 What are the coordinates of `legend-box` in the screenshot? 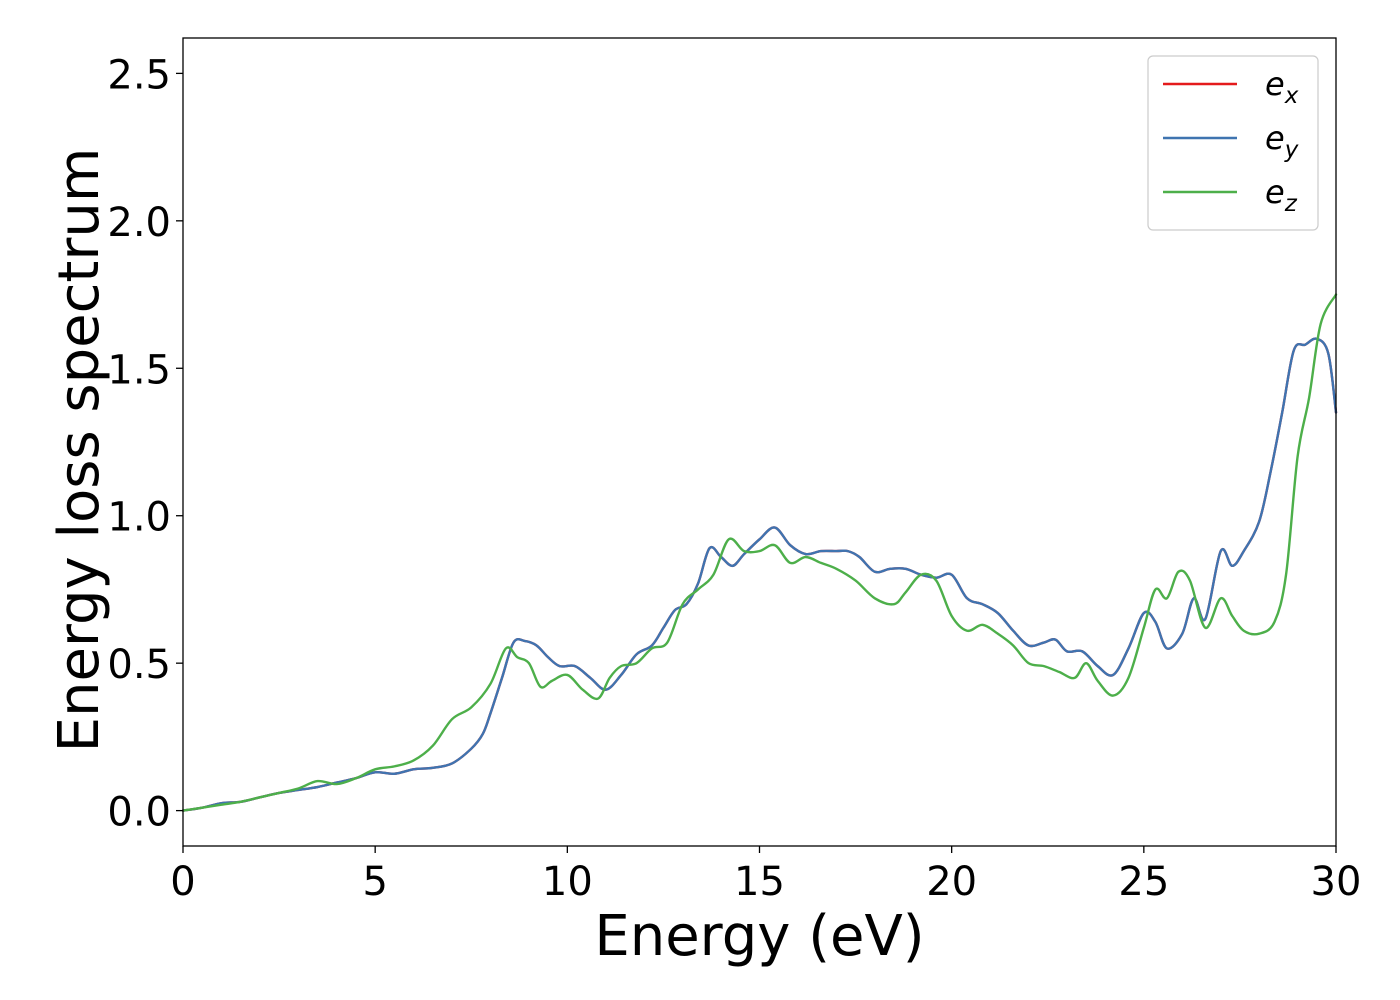 It's located at (1233, 143).